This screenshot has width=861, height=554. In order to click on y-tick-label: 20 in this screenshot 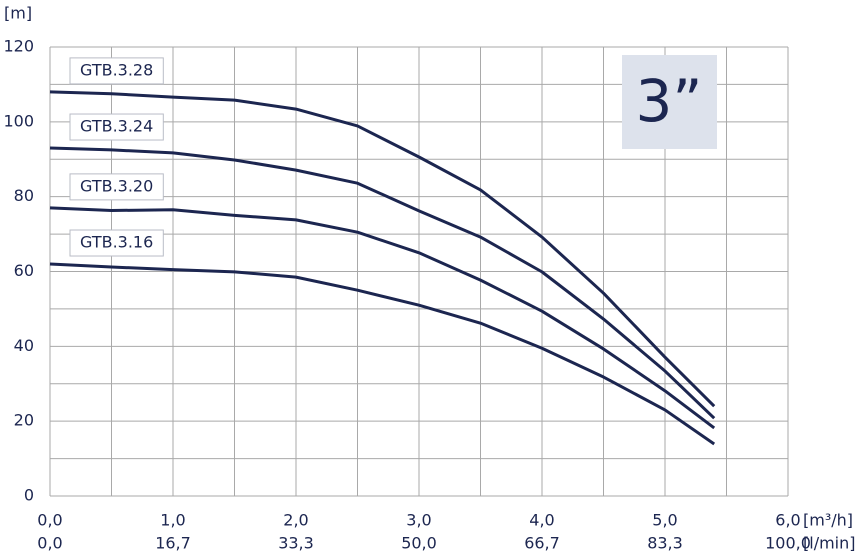, I will do `click(24, 420)`.